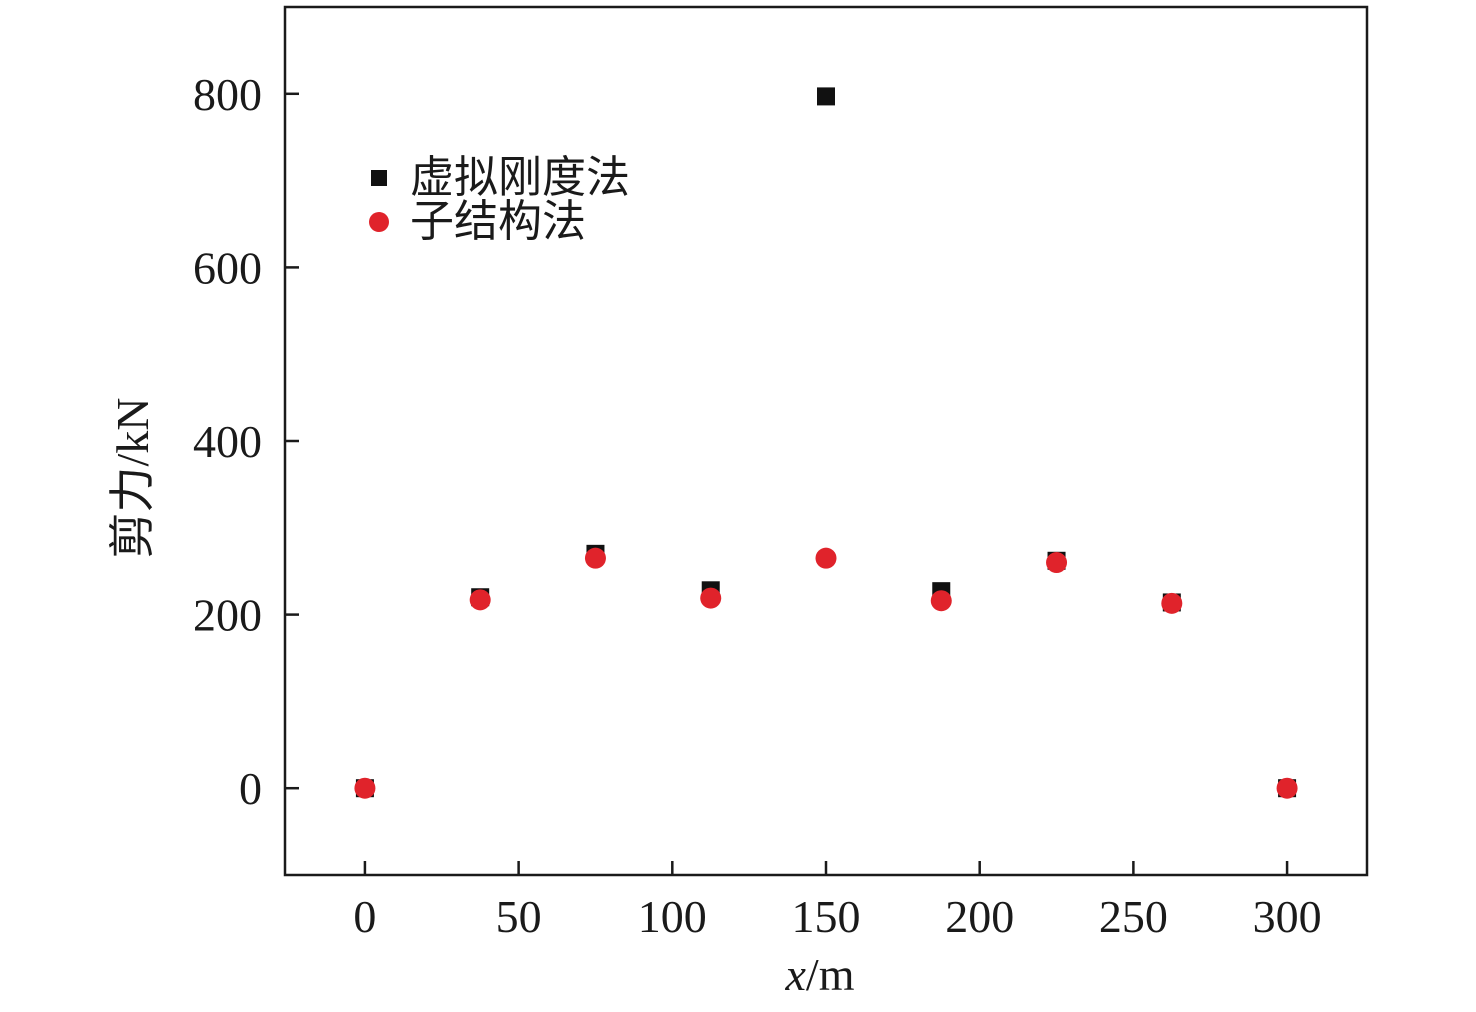  Describe the element at coordinates (519, 916) in the screenshot. I see `x-tick-label: 50` at that location.